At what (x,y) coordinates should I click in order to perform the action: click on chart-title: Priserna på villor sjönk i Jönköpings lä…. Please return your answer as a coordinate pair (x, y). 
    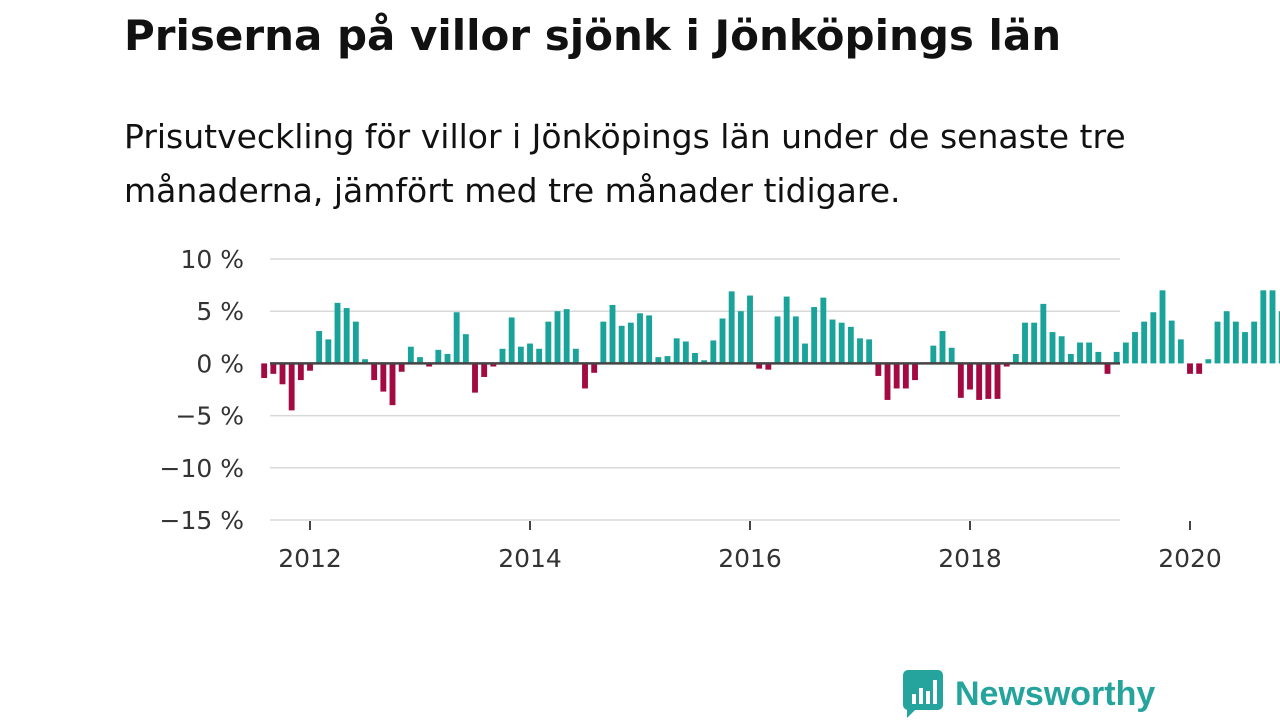
    Looking at the image, I should click on (593, 35).